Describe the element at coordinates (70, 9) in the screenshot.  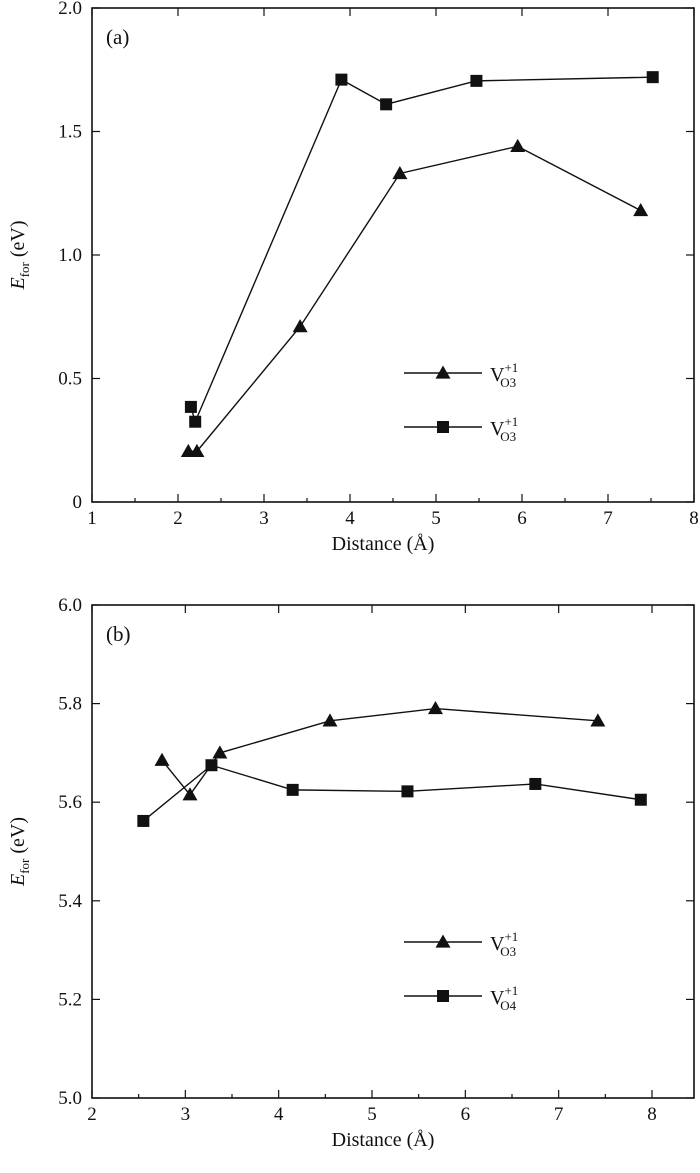
I see `y-tick-label: 2.0` at that location.